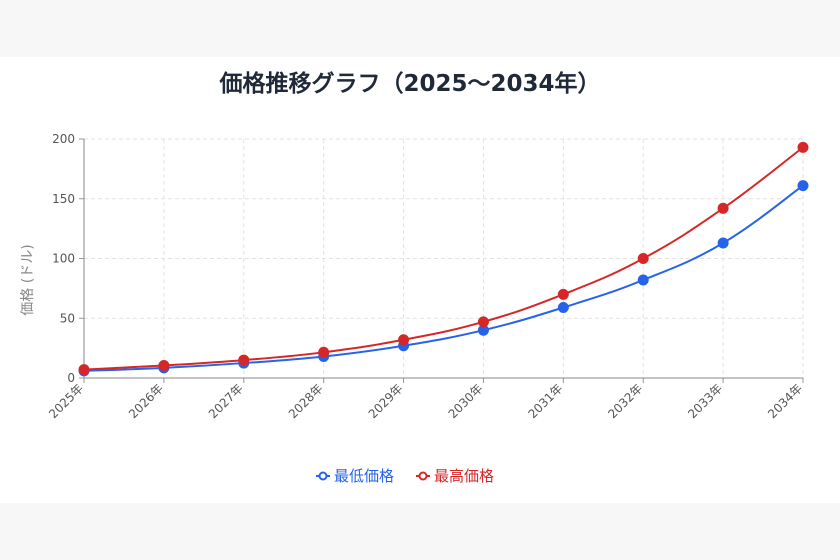 The image size is (840, 560). Describe the element at coordinates (63, 139) in the screenshot. I see `y-tick-label: 200` at that location.